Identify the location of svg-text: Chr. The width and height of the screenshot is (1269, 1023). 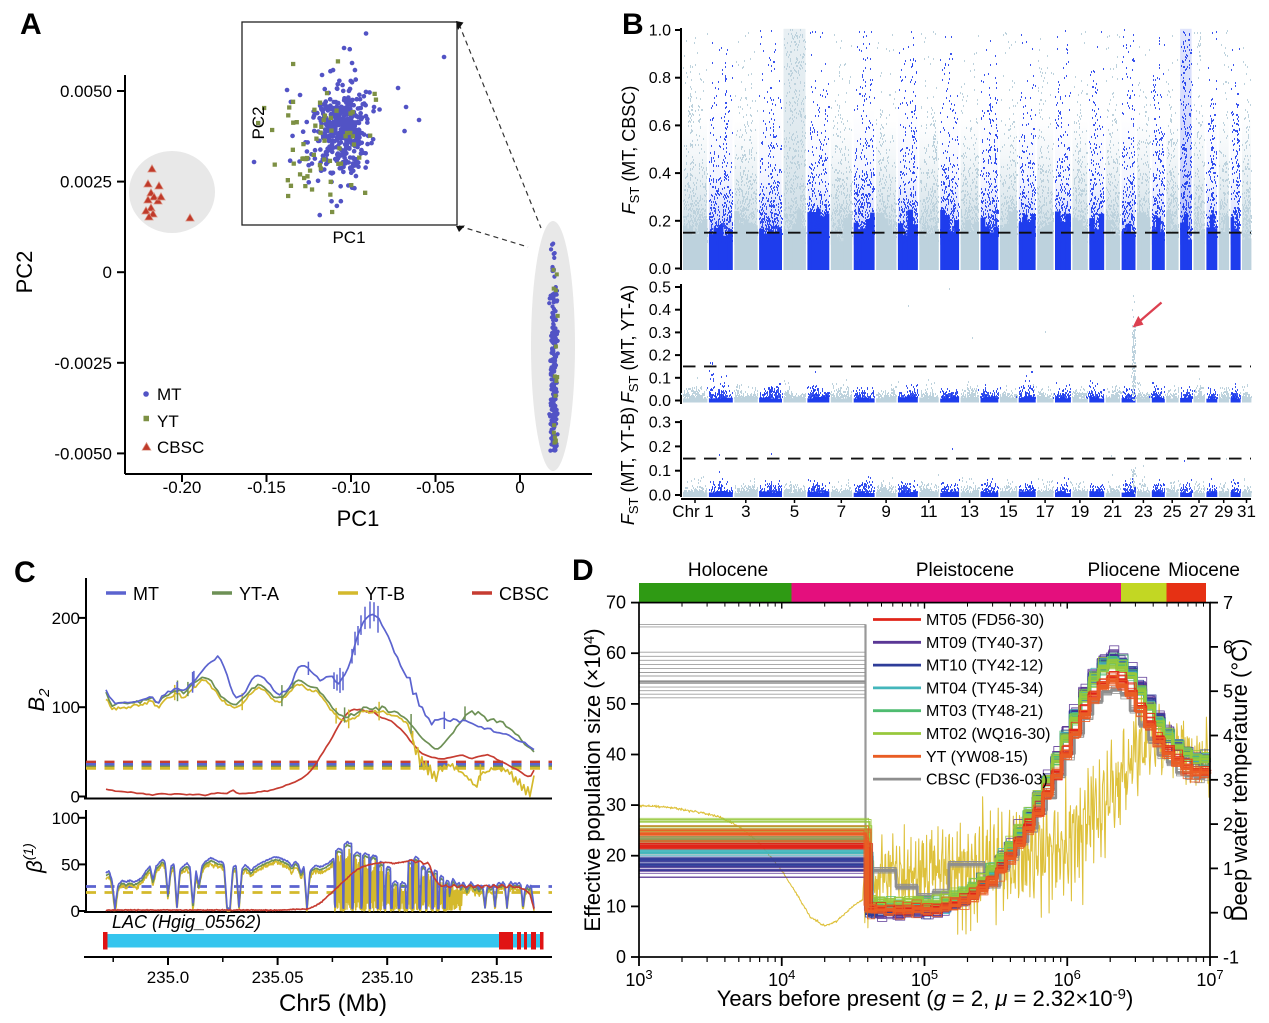
(686, 511).